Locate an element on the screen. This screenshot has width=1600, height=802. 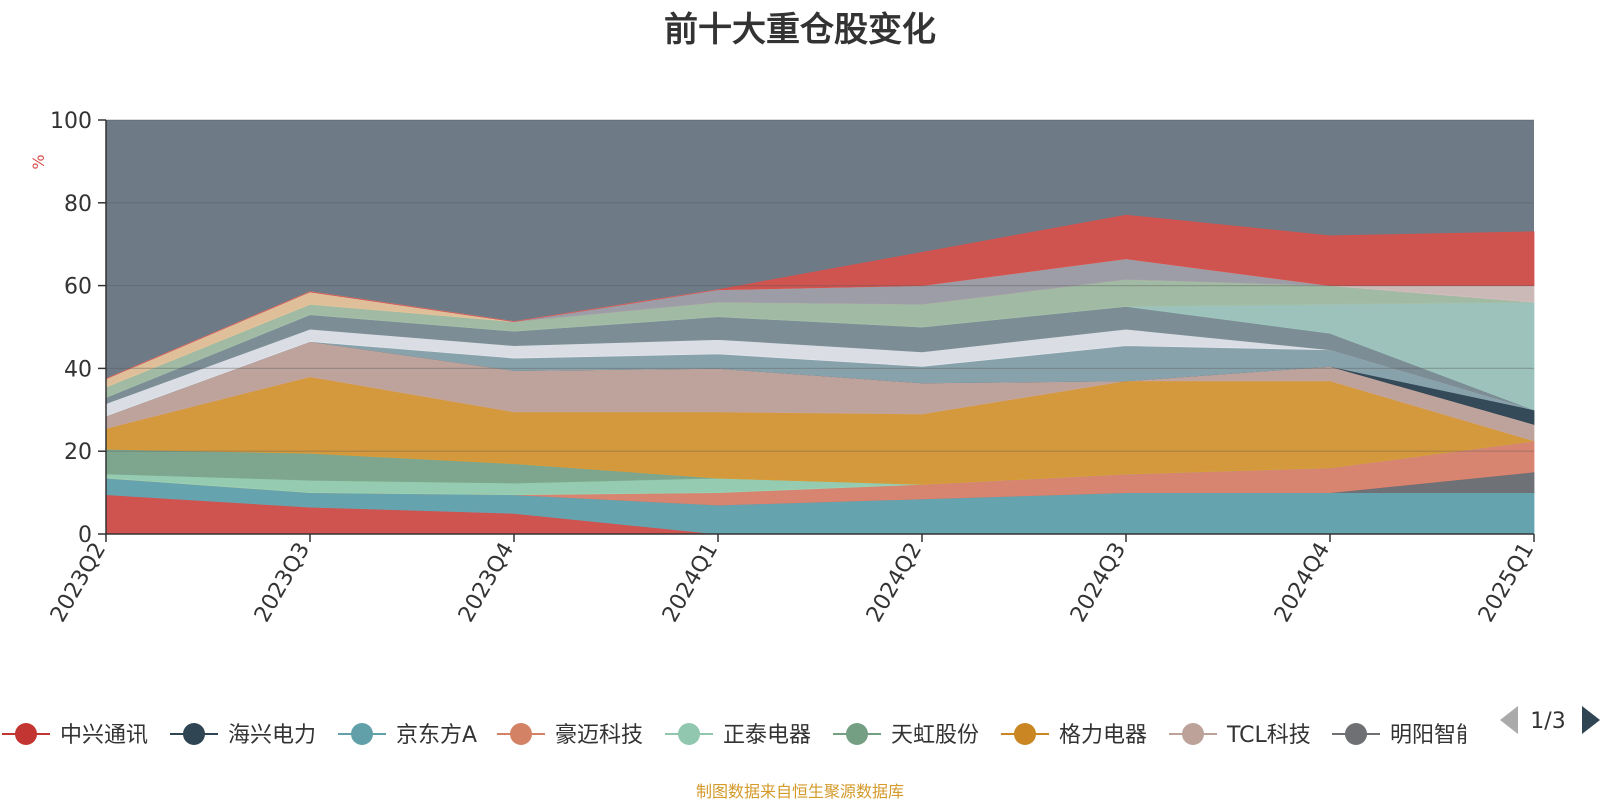
legend-item: TCL科技 is located at coordinates (1240, 735).